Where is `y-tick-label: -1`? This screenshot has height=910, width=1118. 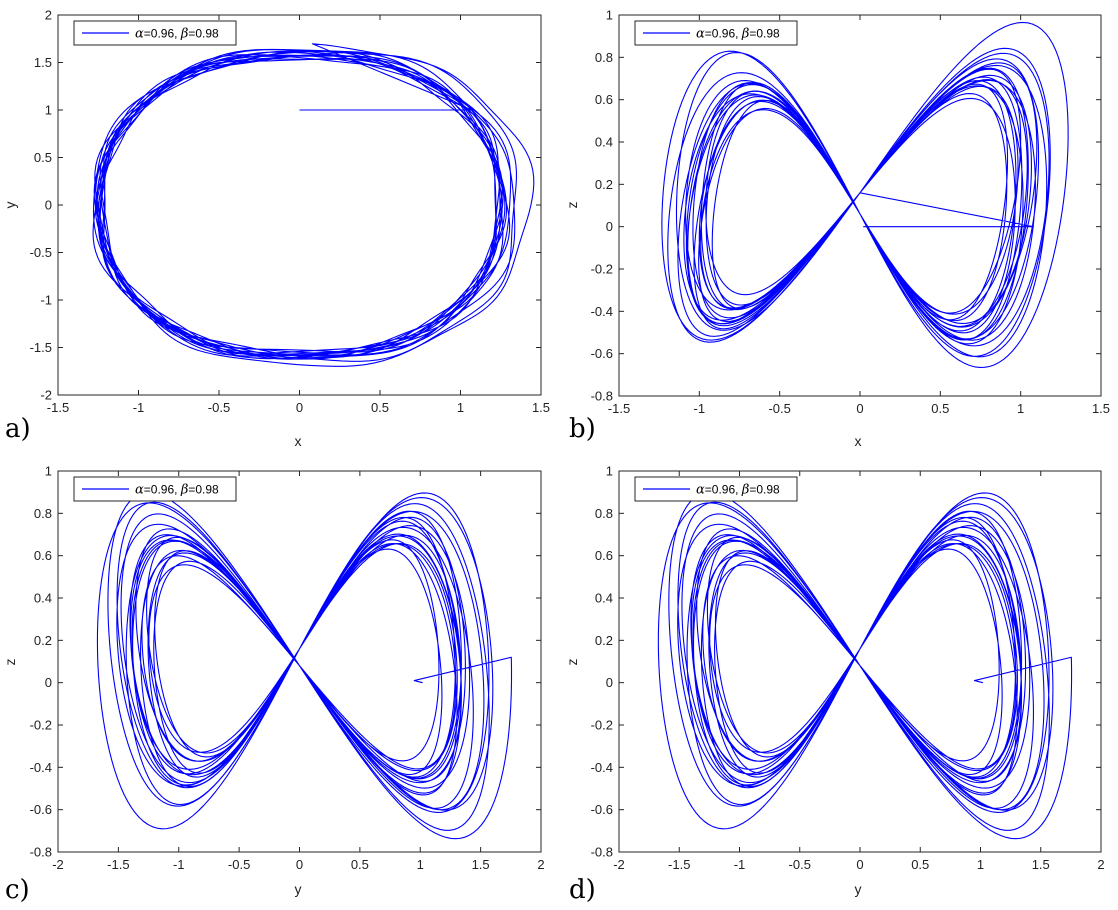 y-tick-label: -1 is located at coordinates (46, 300).